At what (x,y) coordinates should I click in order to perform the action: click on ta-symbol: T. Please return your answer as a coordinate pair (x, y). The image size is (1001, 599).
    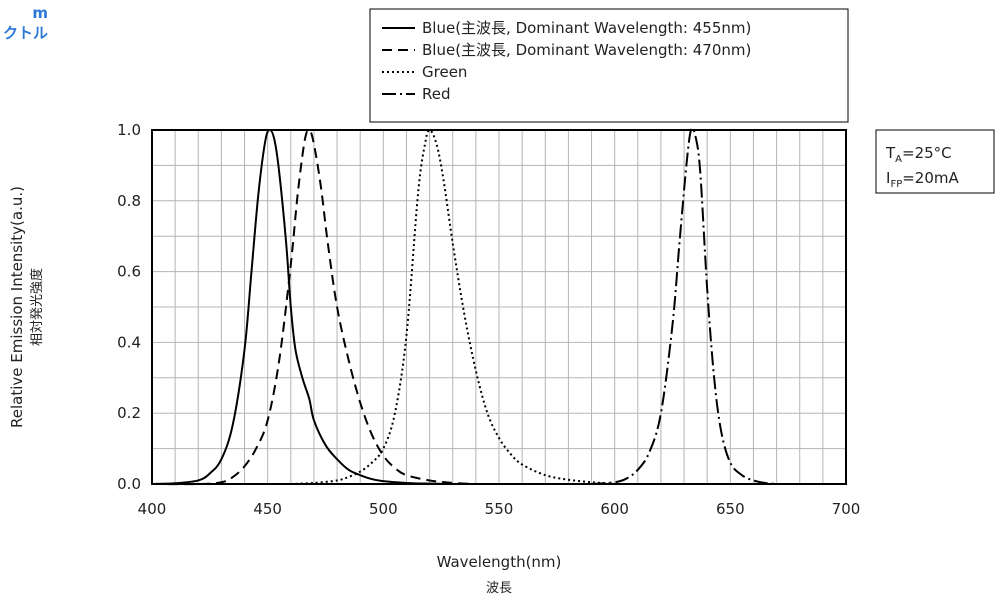
    Looking at the image, I should click on (890, 153).